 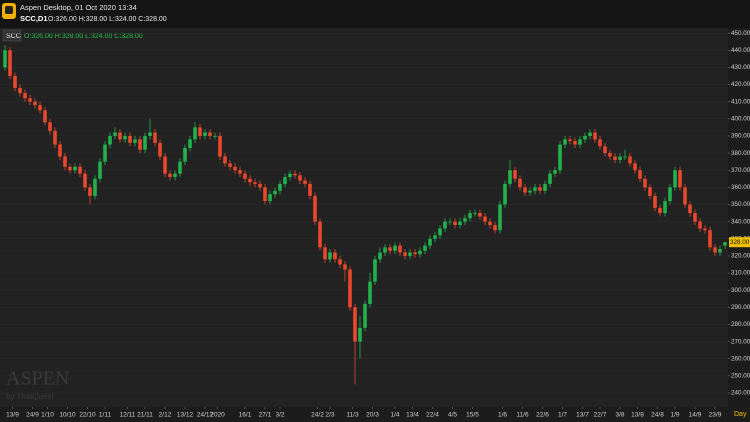 What do you see at coordinates (542, 415) in the screenshot?
I see `x-tick-label: 22/6` at bounding box center [542, 415].